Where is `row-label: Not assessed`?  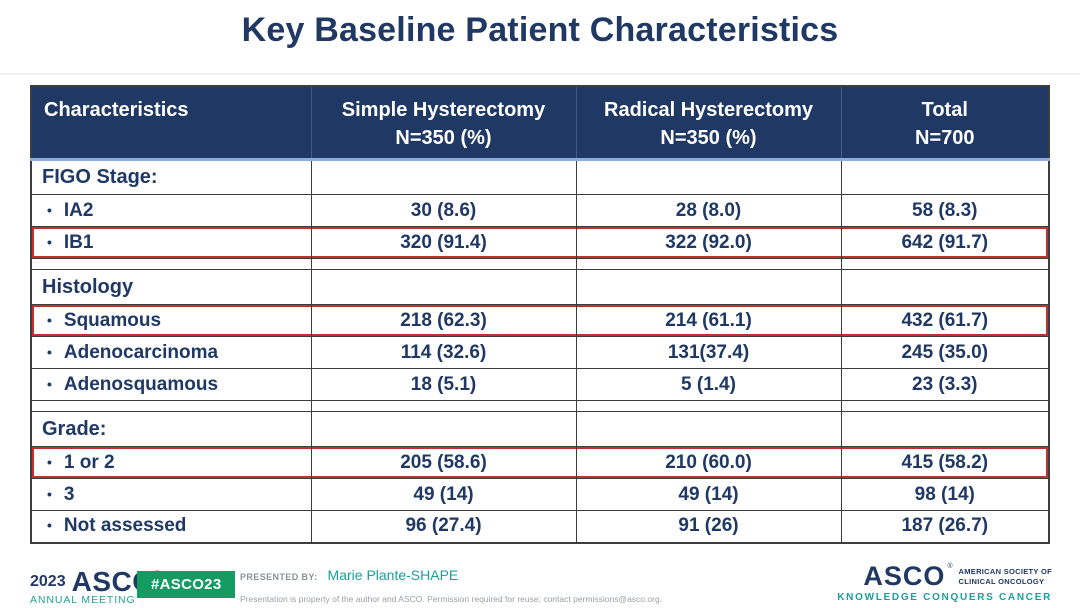
row-label: Not assessed is located at coordinates (125, 526).